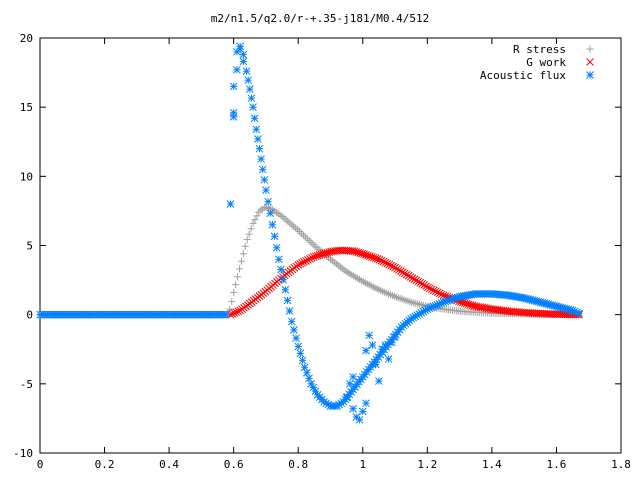 This screenshot has height=480, width=640. I want to click on y-tick-label: 0, so click(29, 315).